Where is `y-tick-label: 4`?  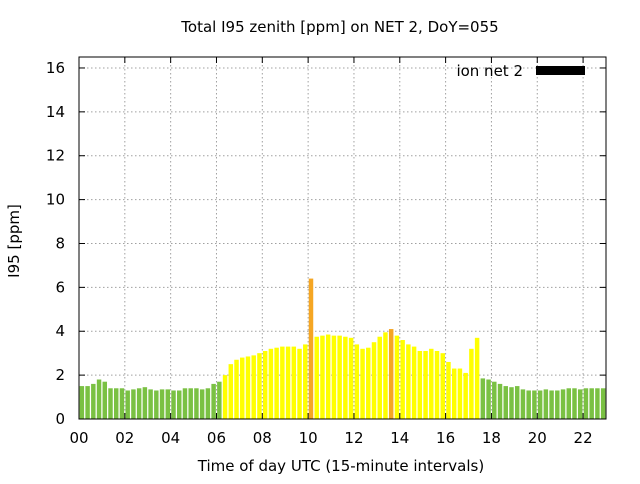
y-tick-label: 4 is located at coordinates (60, 331).